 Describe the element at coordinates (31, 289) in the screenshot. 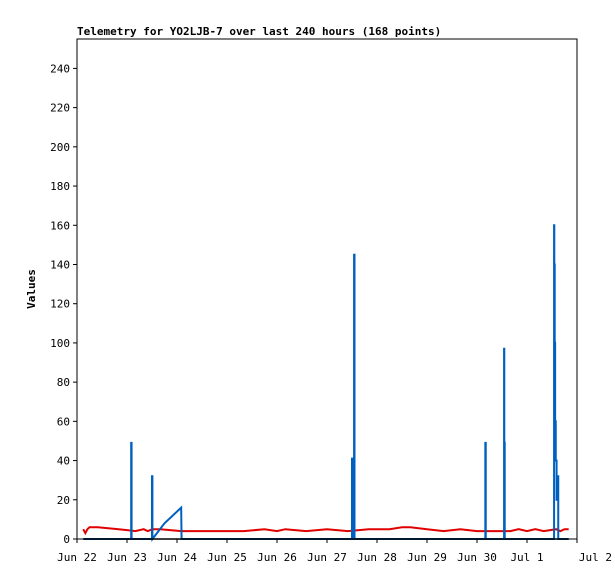

I see `y-axis-label: Values` at that location.